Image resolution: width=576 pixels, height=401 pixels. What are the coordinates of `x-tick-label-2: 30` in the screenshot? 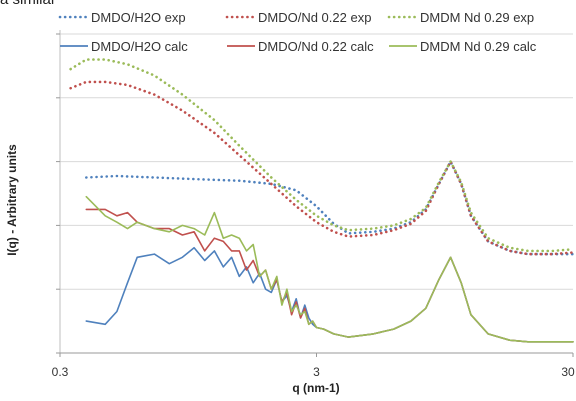 It's located at (568, 372).